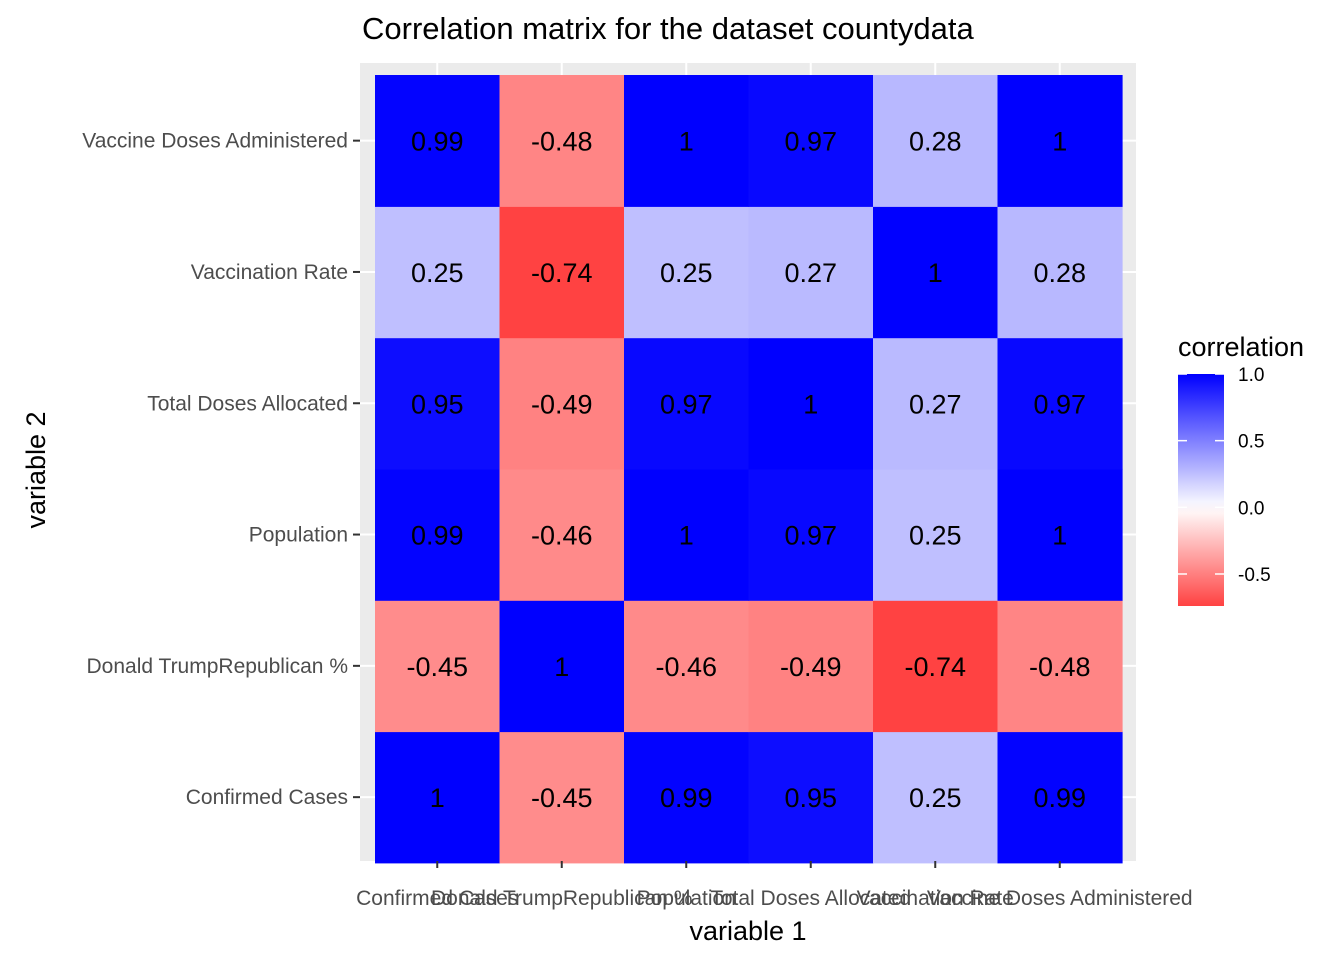 Image resolution: width=1344 pixels, height=960 pixels. What do you see at coordinates (1241, 469) in the screenshot?
I see `legend: correlation 1.0 0.5 0.0 -0.5` at bounding box center [1241, 469].